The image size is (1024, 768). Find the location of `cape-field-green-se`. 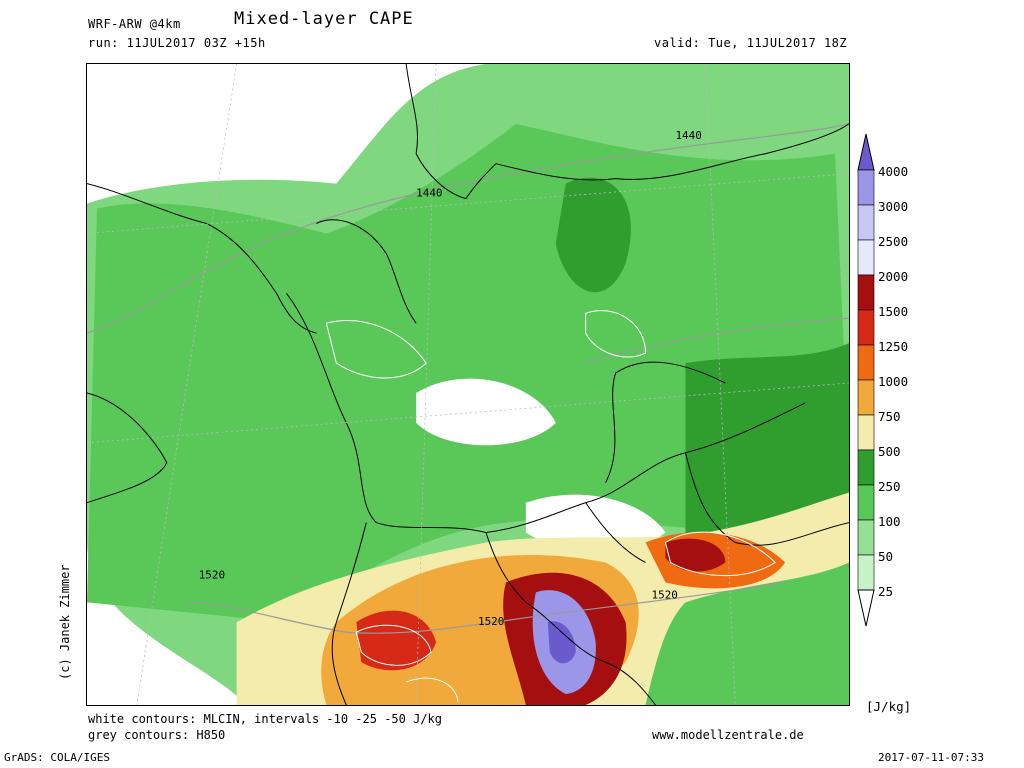

cape-field-green-se is located at coordinates (747, 633).